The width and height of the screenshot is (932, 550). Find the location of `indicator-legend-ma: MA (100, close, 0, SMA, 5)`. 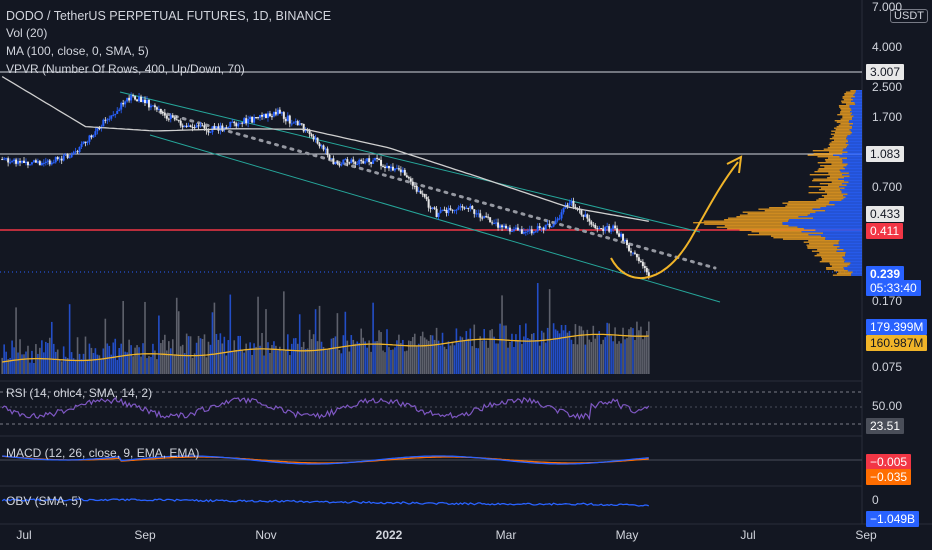

indicator-legend-ma: MA (100, close, 0, SMA, 5) is located at coordinates (77, 51).